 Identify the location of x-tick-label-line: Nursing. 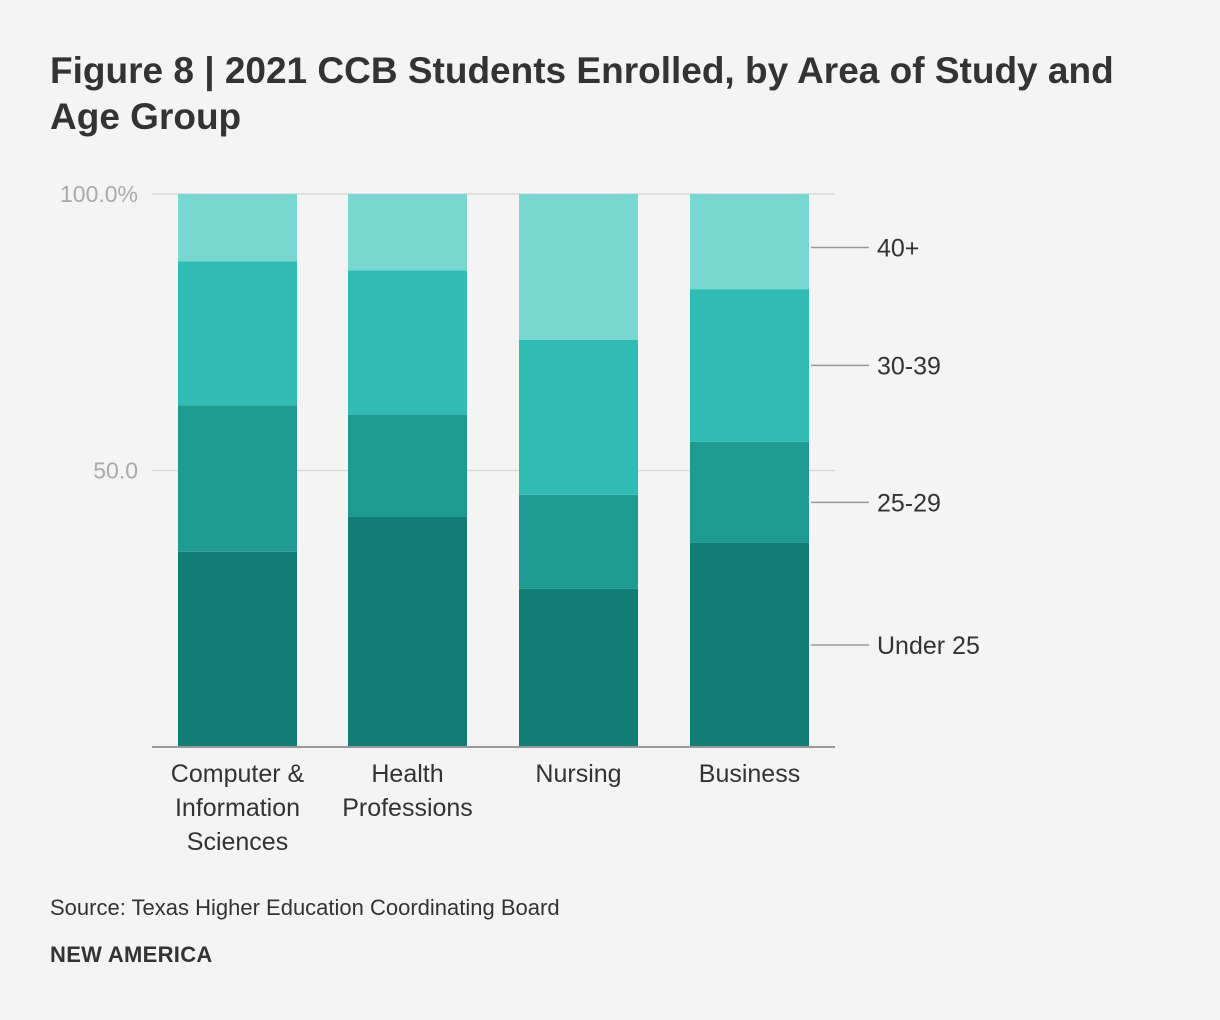
(578, 774).